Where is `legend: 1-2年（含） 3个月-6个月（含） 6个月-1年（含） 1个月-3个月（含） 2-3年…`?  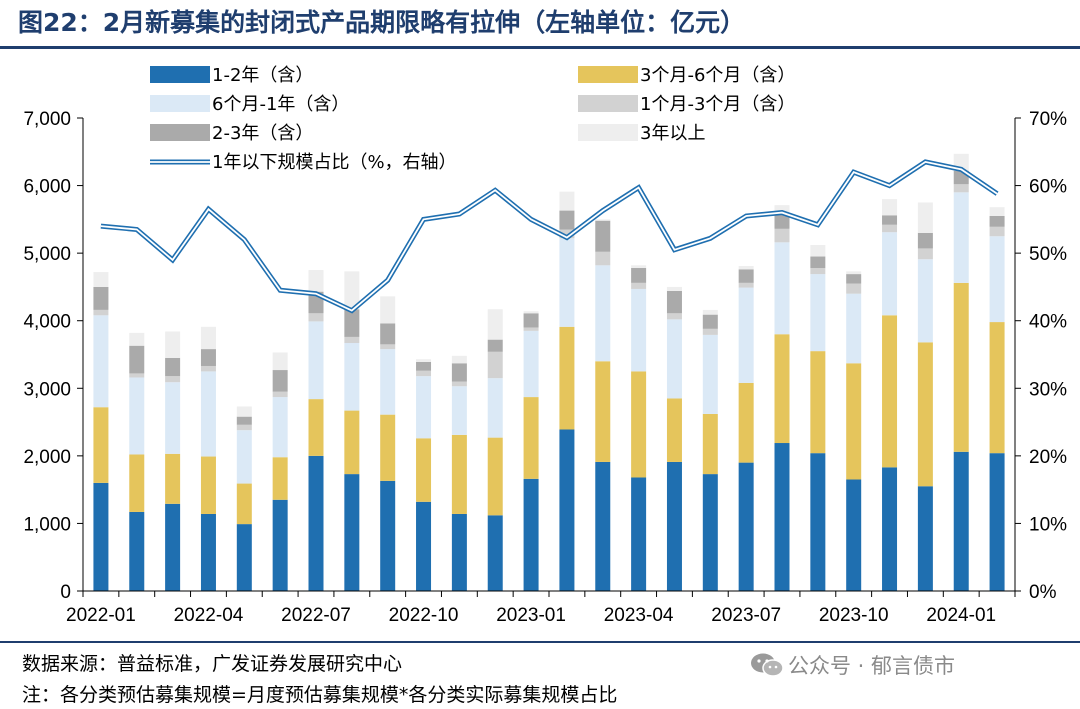 legend: 1-2年（含） 3个月-6个月（含） 6个月-1年（含） 1个月-3个月（含） 2-3年… is located at coordinates (472, 119).